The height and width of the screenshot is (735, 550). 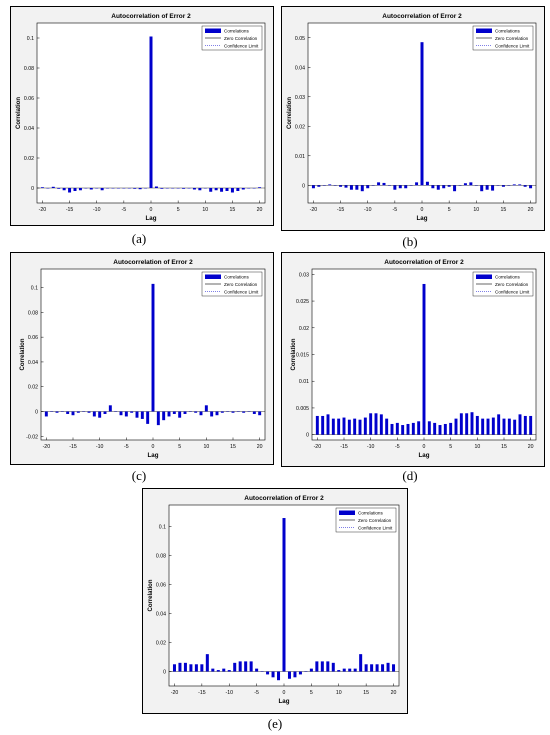 What do you see at coordinates (512, 38) in the screenshot?
I see `legend-entry: Zero Correlation` at bounding box center [512, 38].